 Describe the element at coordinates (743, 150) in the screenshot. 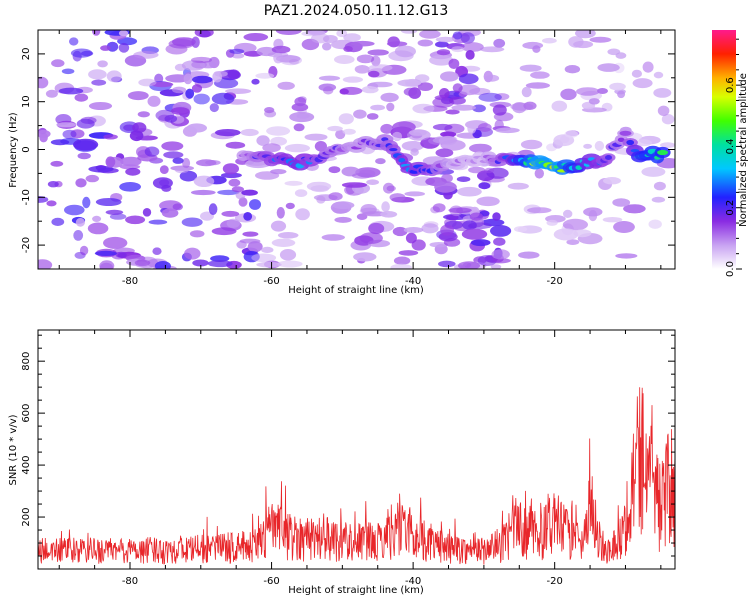

I see `colorbar-label: Normalized spectral amplitude` at that location.